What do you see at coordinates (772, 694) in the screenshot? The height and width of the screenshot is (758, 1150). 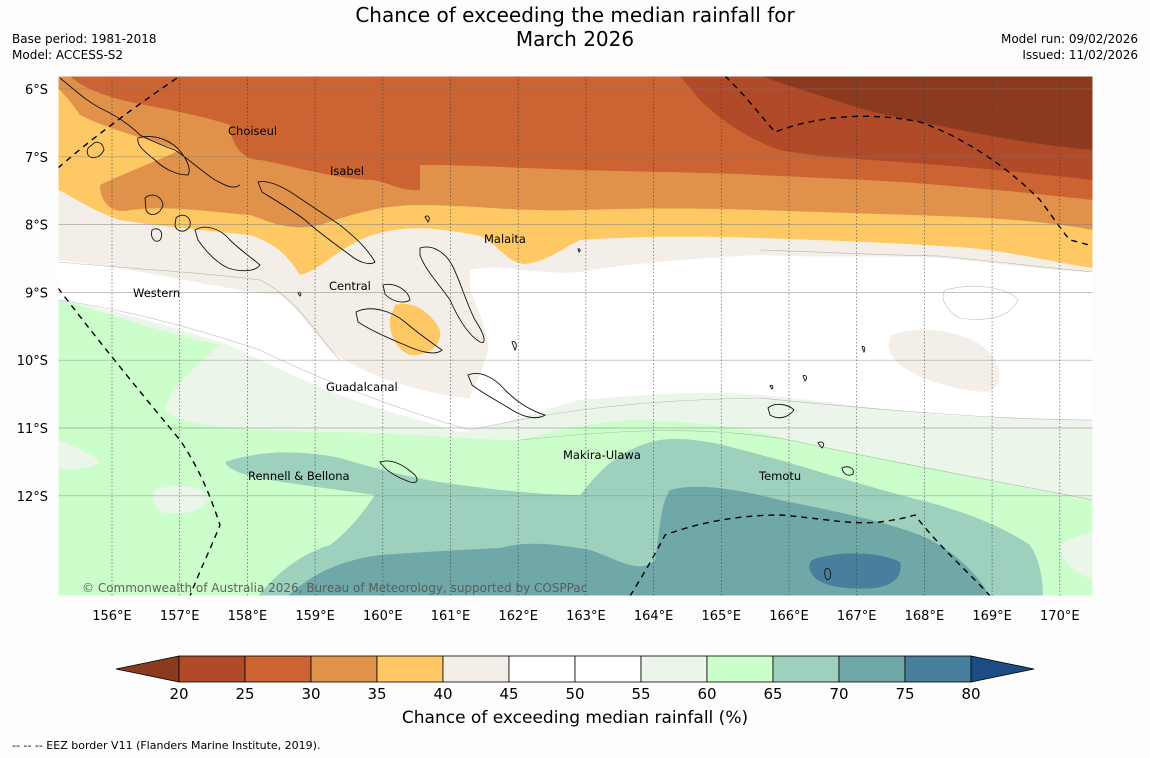 I see `colorbar-tick-label: 65` at bounding box center [772, 694].